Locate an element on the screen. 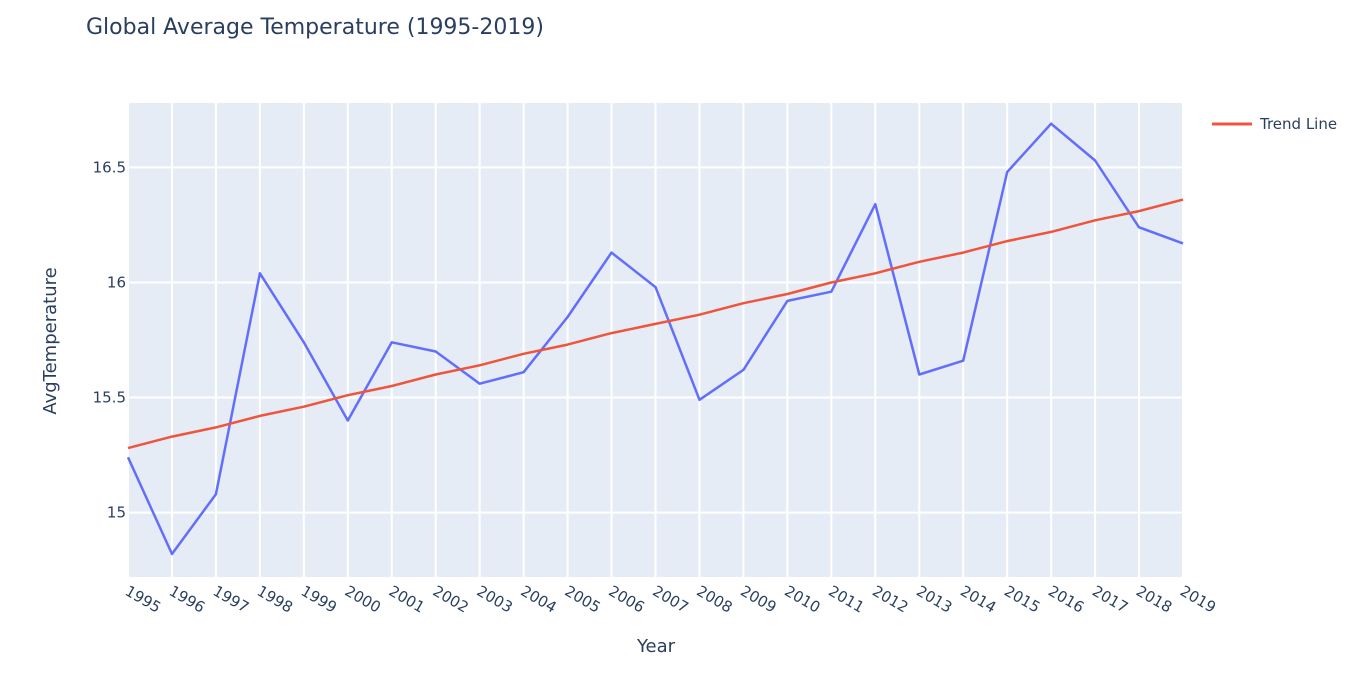  x-tick-label: 2007 is located at coordinates (671, 599).